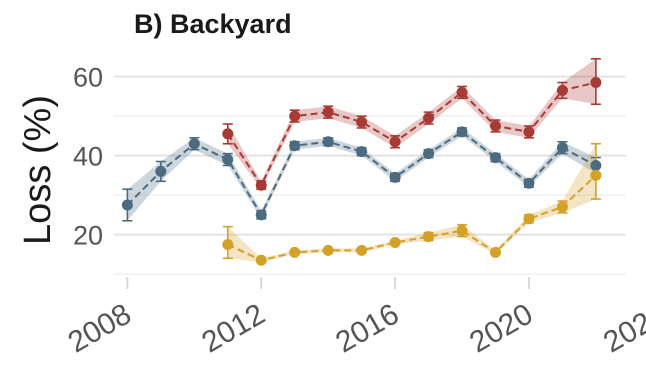 This screenshot has width=646, height=375. What do you see at coordinates (88, 236) in the screenshot?
I see `y-tick-label: 20` at bounding box center [88, 236].